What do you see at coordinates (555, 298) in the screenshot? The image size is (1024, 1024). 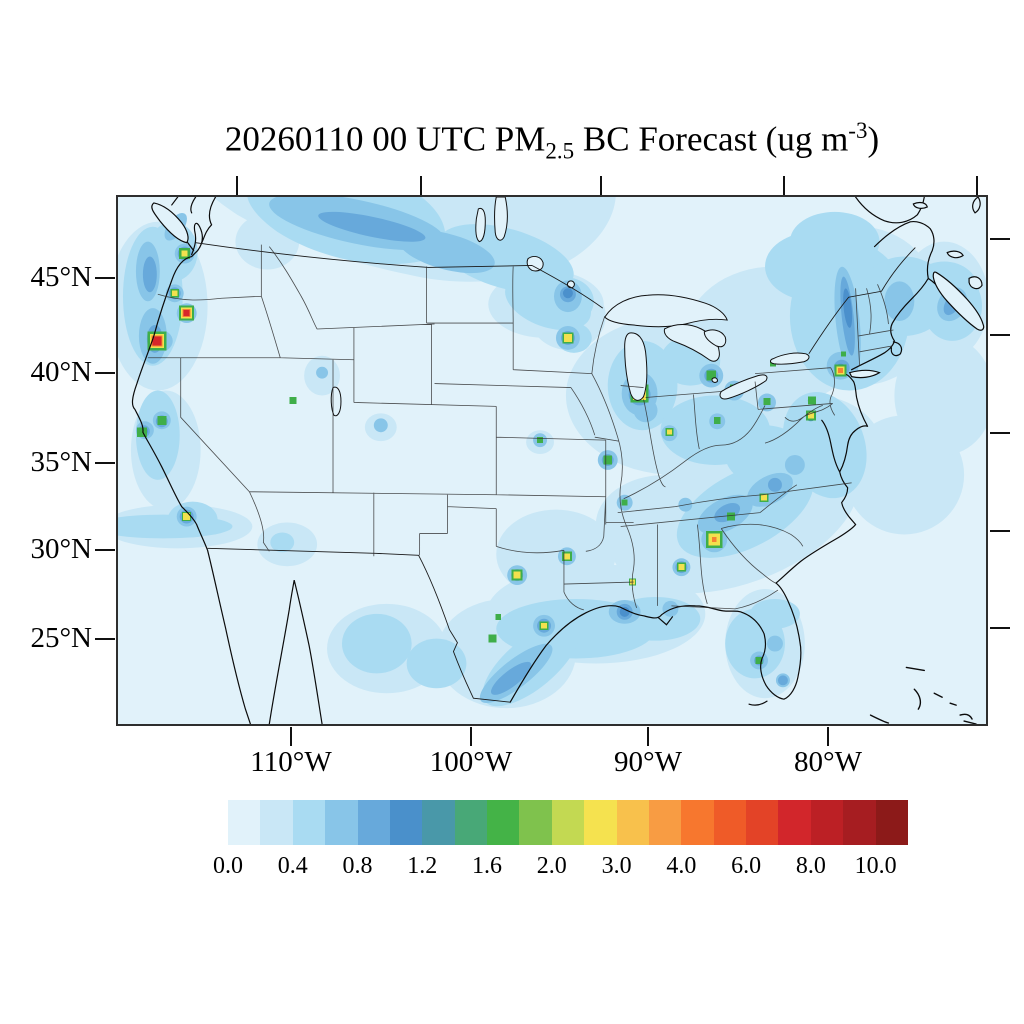 I see `canada-border` at bounding box center [555, 298].